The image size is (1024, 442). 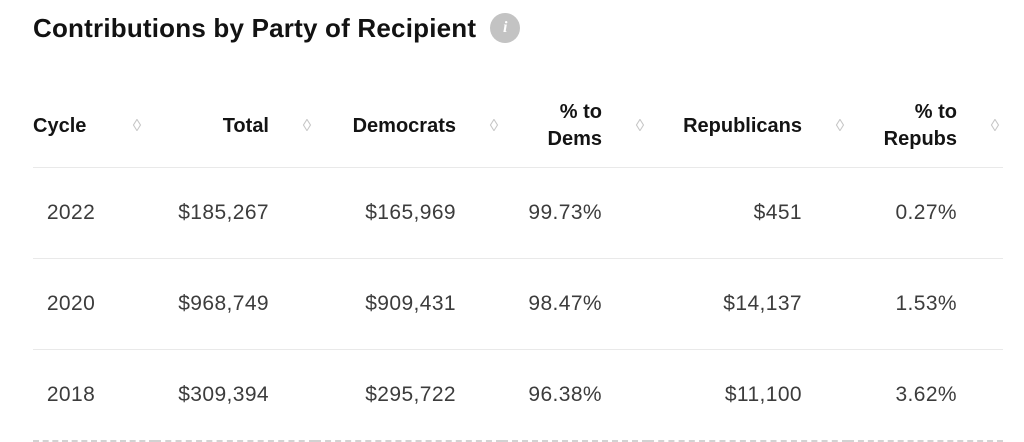 I want to click on column-header-cycle: Cycle ◊, so click(x=94, y=126).